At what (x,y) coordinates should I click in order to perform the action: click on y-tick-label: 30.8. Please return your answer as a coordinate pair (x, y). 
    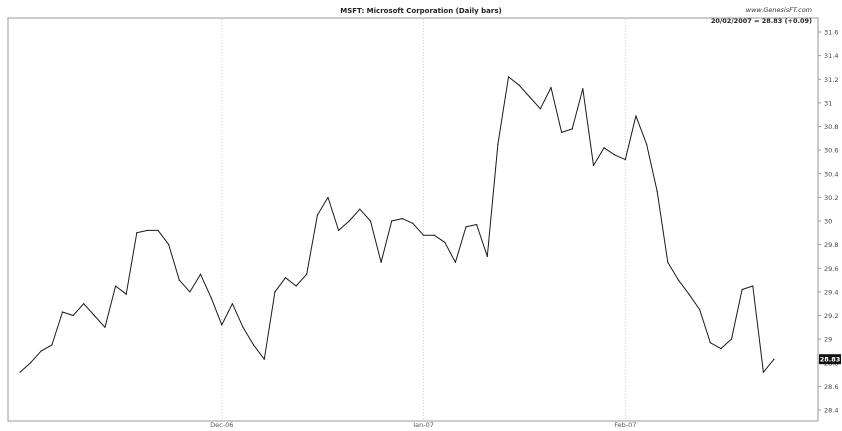
    Looking at the image, I should click on (831, 127).